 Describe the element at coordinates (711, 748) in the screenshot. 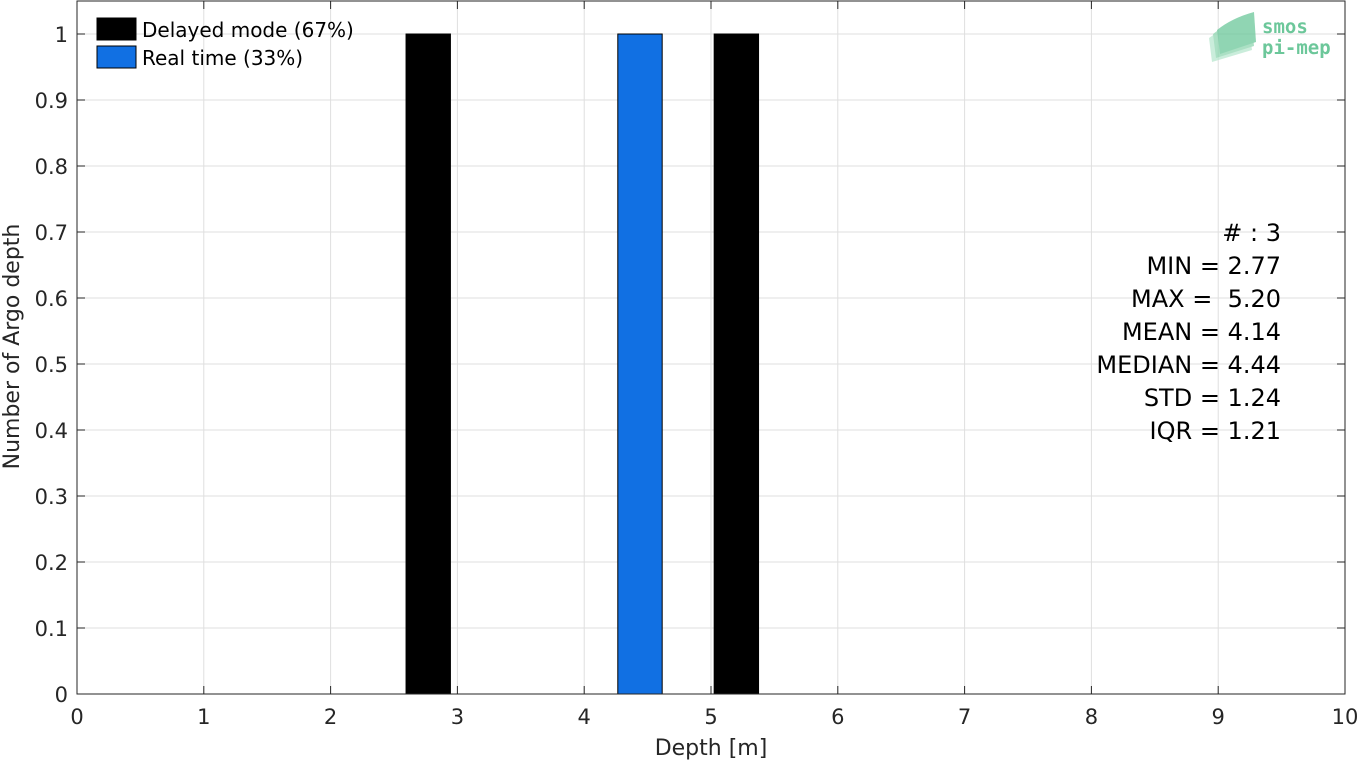

I see `x-axis-title: Depth [m]` at that location.